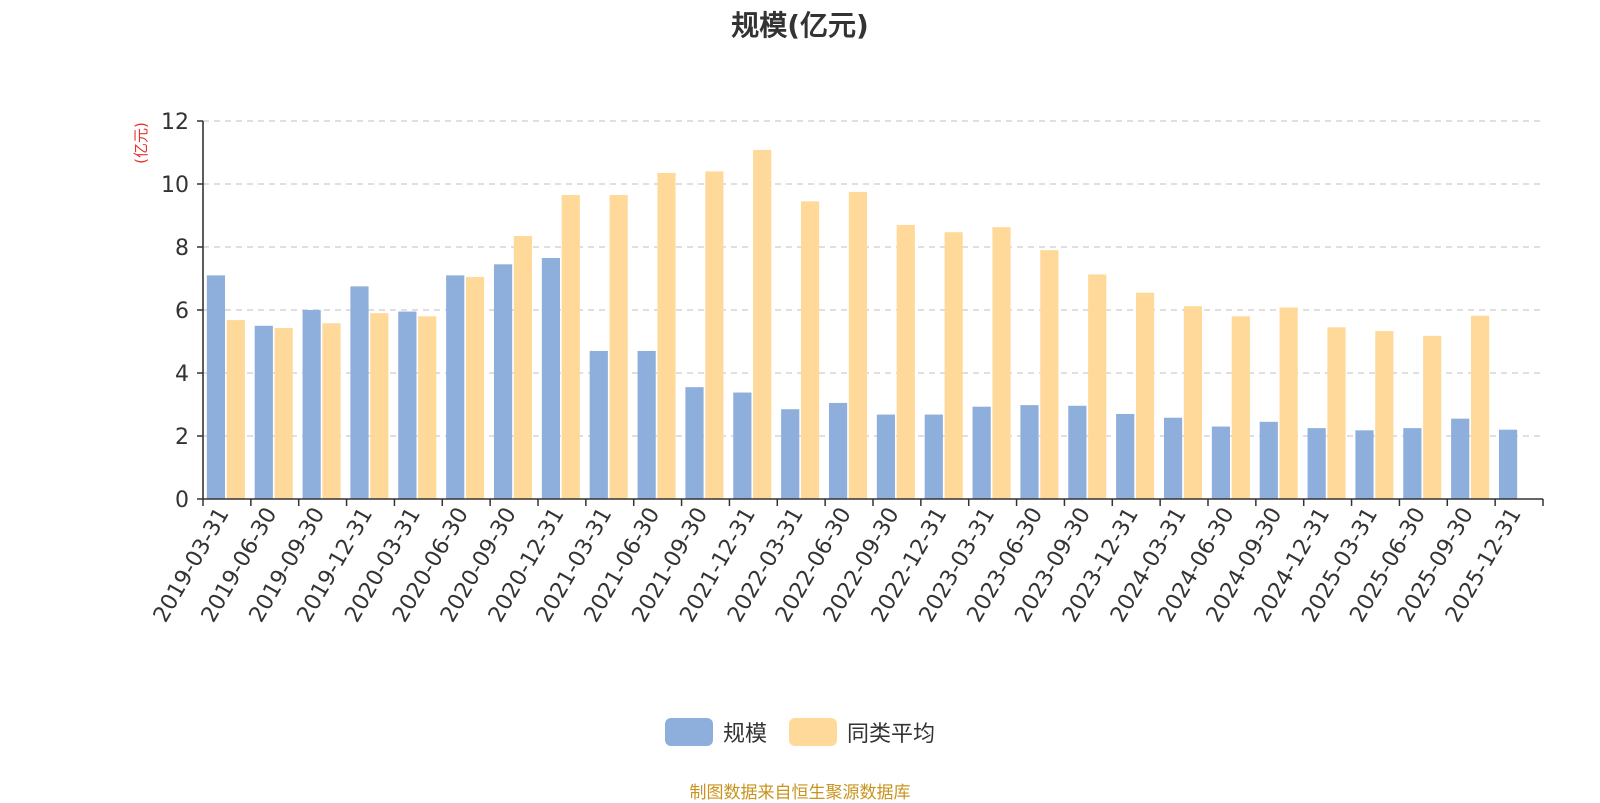  I want to click on legend-swatch-peer-average, so click(813, 732).